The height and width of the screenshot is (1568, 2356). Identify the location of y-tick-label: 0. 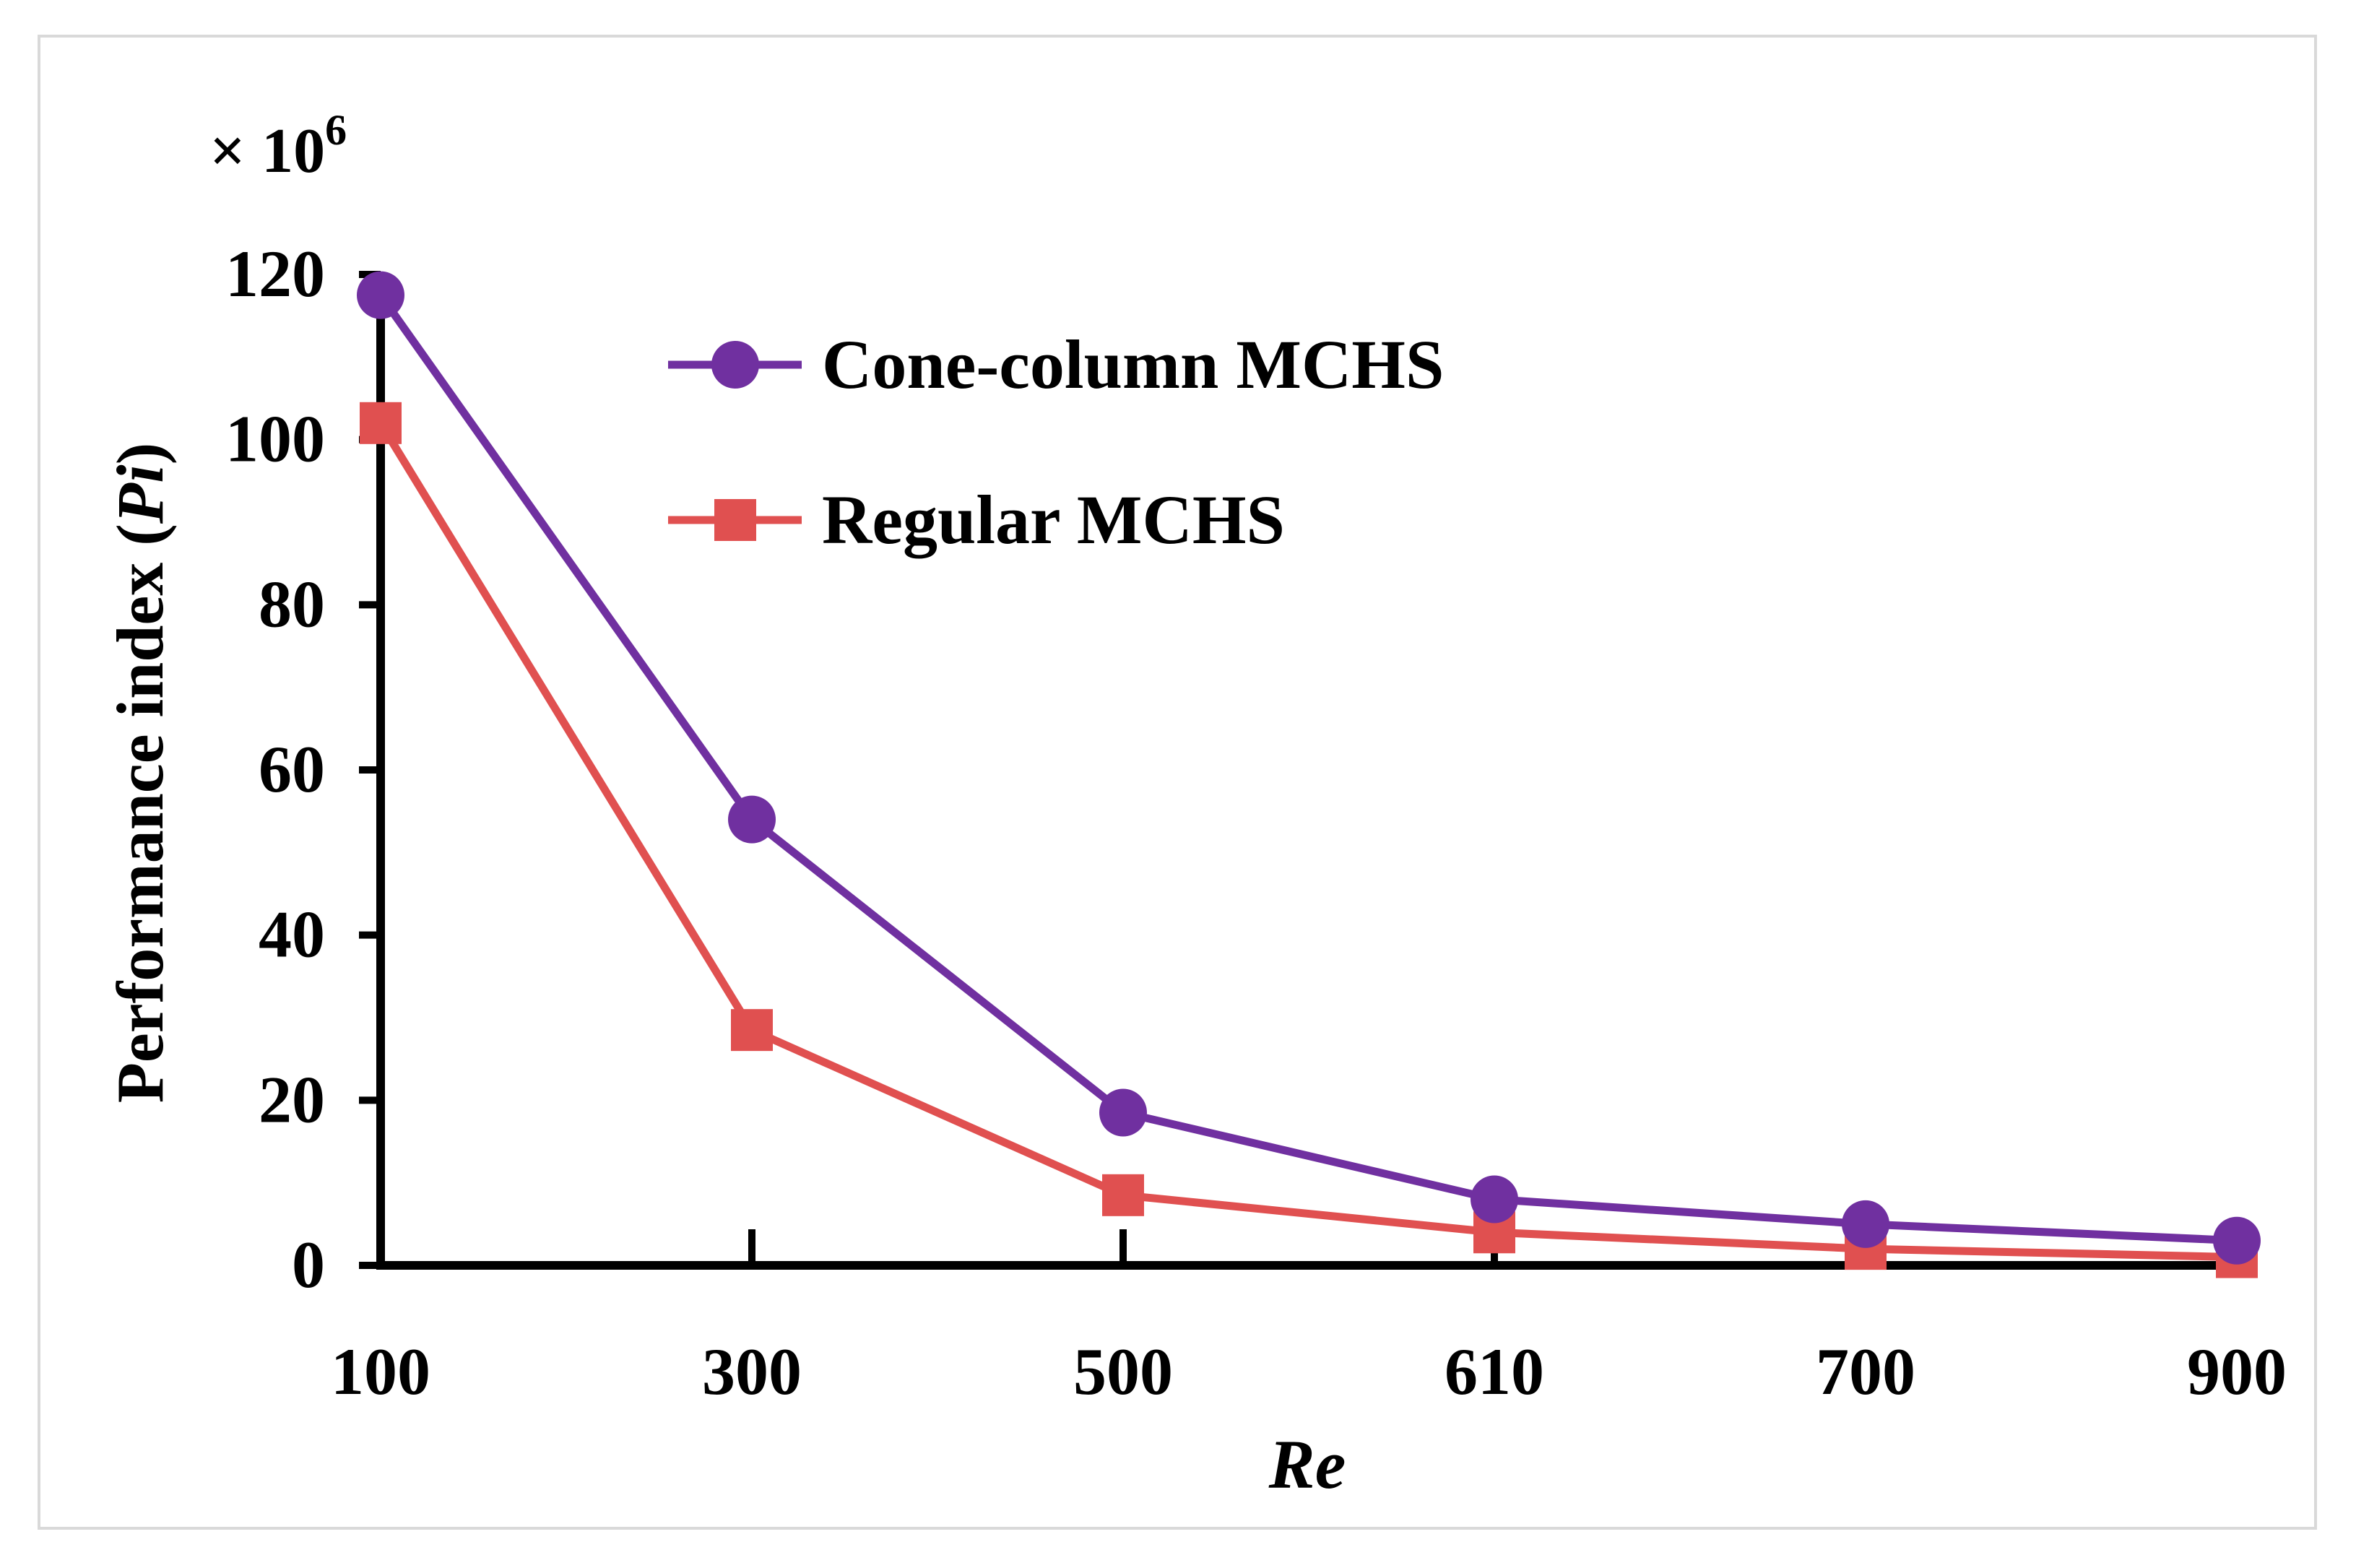
(308, 1264).